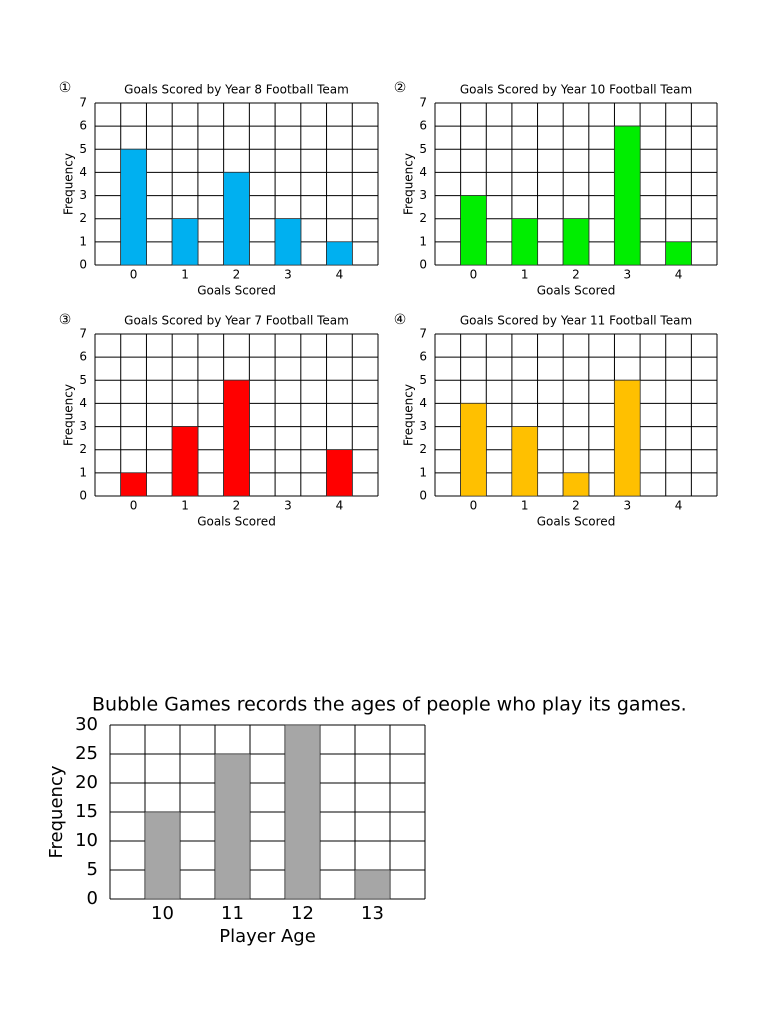 The width and height of the screenshot is (768, 1024). What do you see at coordinates (86, 753) in the screenshot?
I see `y-tick-label: 25` at bounding box center [86, 753].